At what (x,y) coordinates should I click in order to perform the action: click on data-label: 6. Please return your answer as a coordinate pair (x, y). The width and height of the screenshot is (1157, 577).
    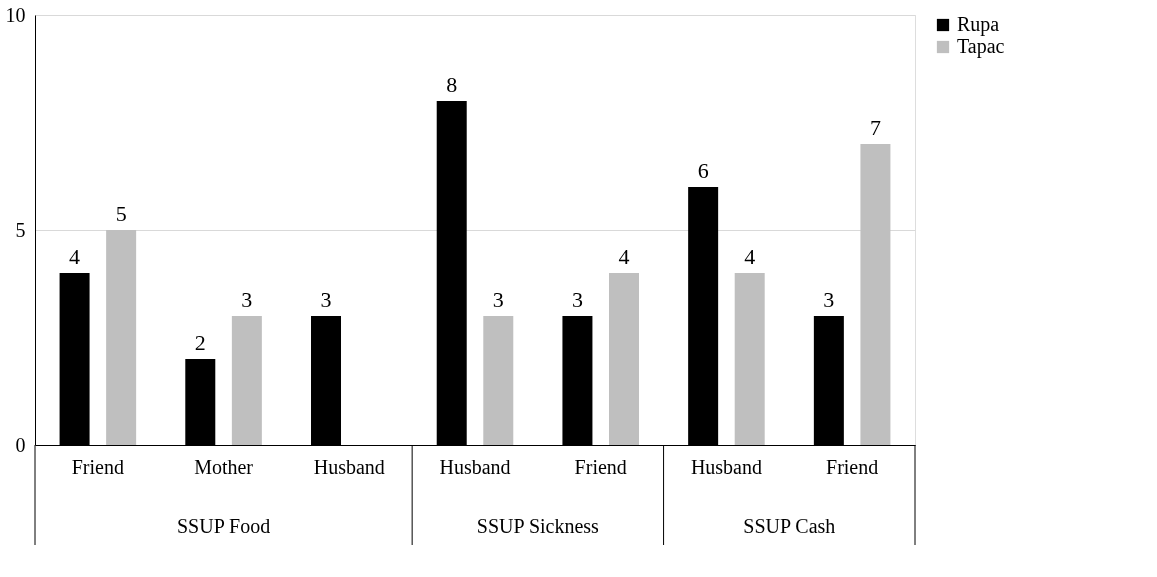
    Looking at the image, I should click on (703, 170).